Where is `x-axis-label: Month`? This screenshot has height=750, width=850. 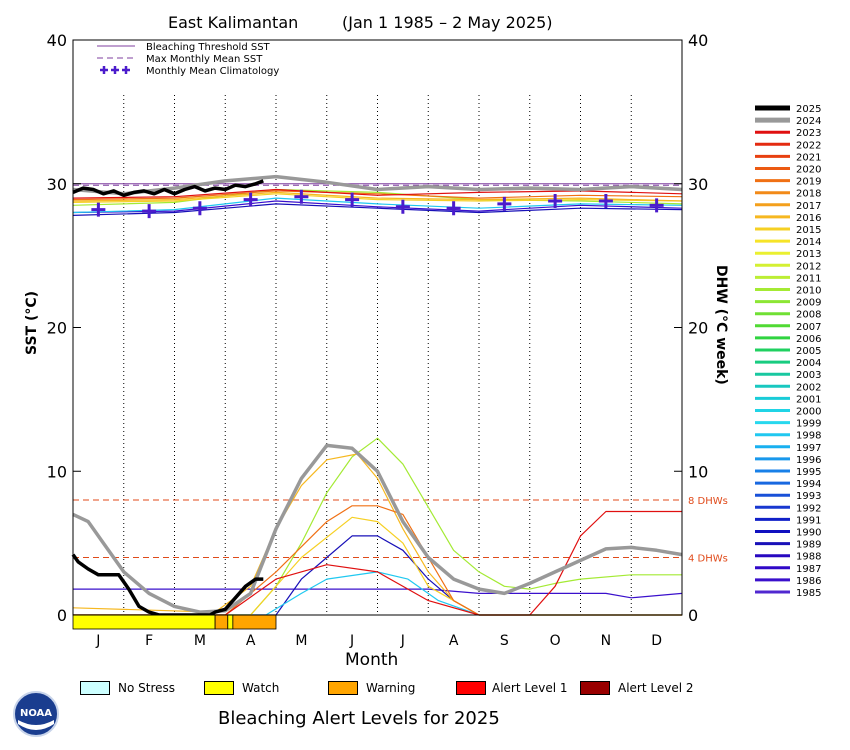
x-axis-label: Month is located at coordinates (371, 660).